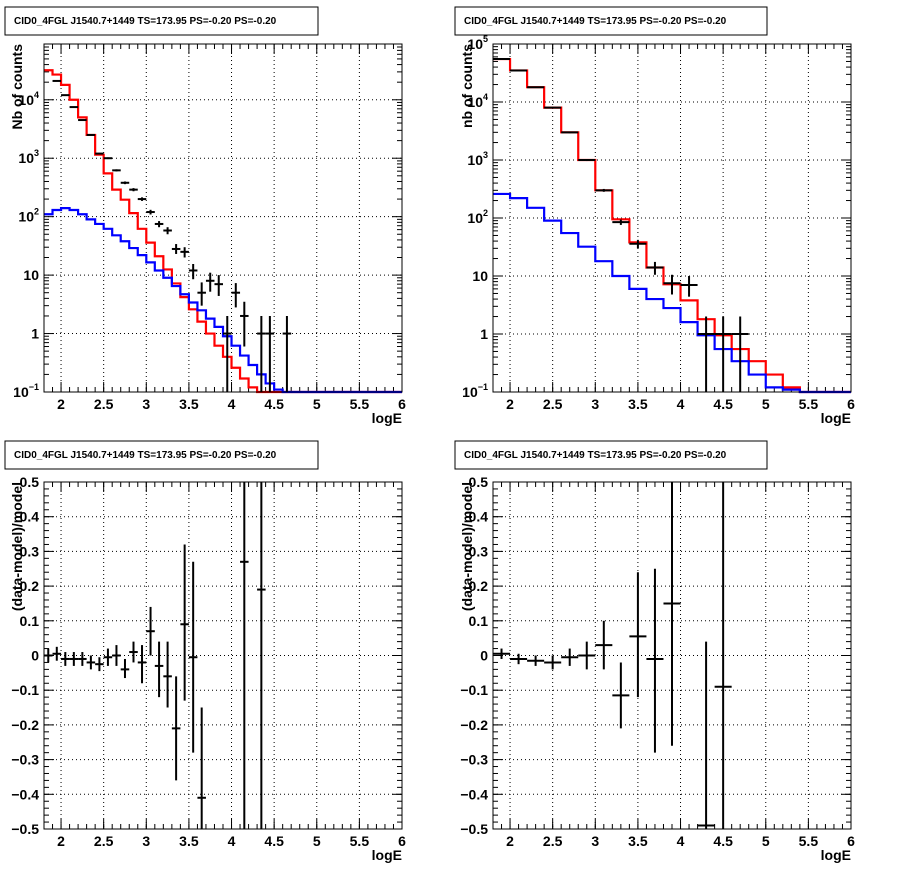  I want to click on y-tick-label: 10², so click(28, 216).